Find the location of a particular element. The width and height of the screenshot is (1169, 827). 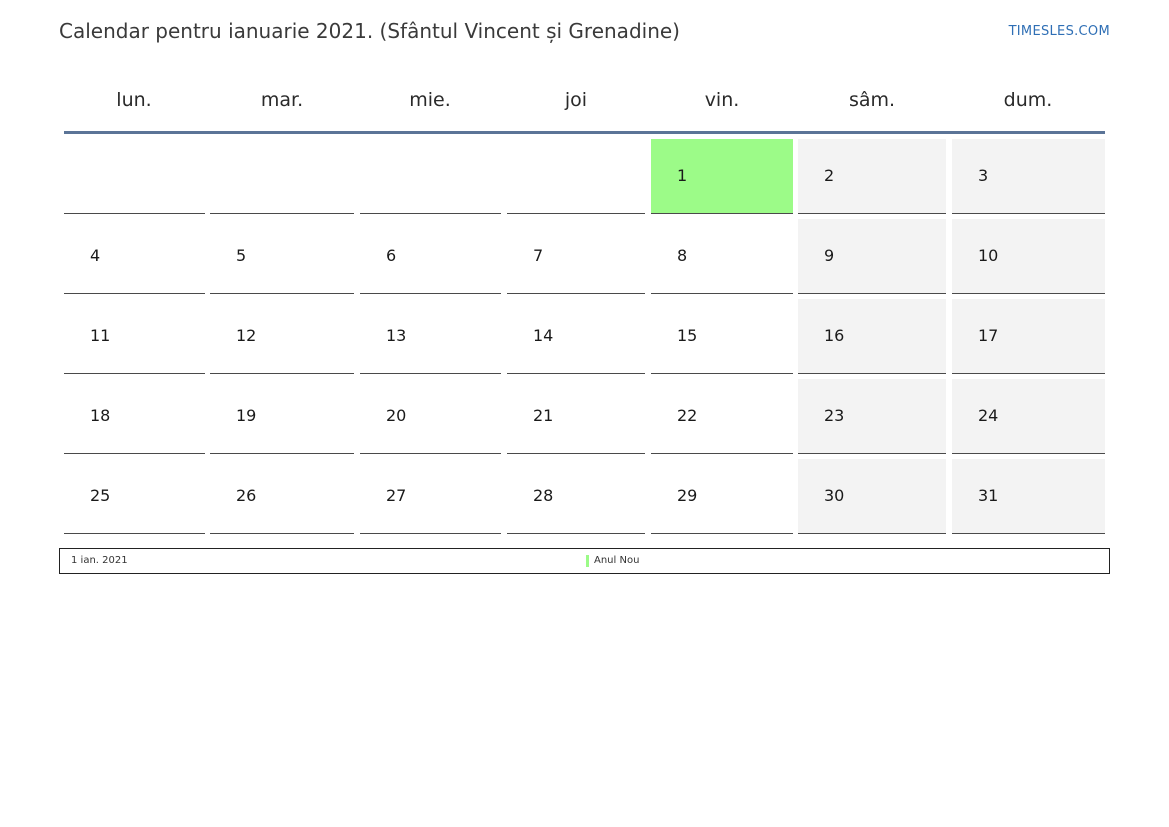

day-number: 1 is located at coordinates (682, 175).